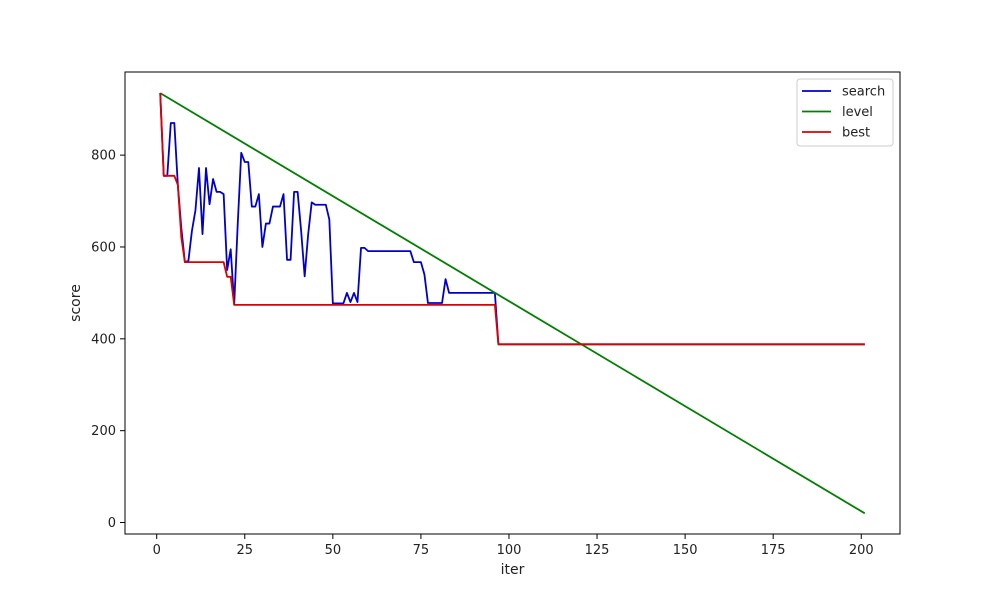 This screenshot has width=1000, height=600. Describe the element at coordinates (597, 550) in the screenshot. I see `x-tick-label: 125` at that location.